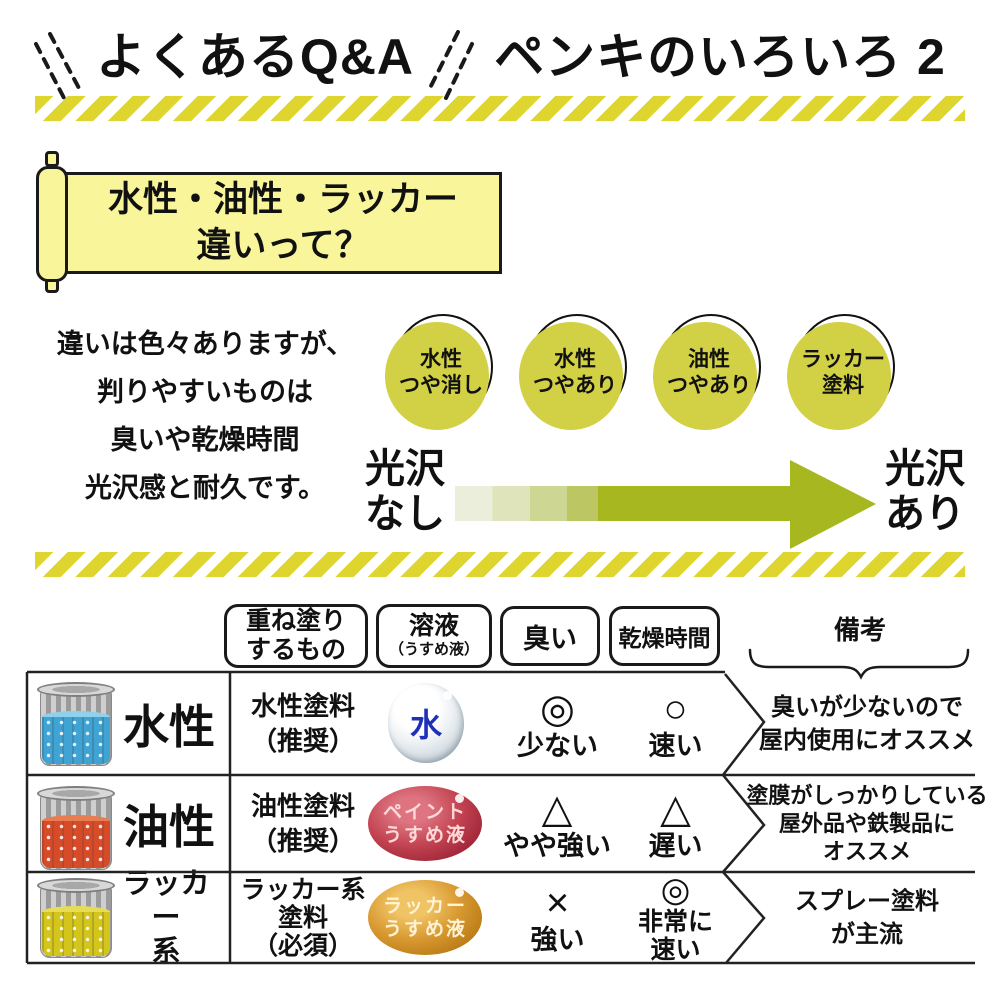 The height and width of the screenshot is (1000, 1000). What do you see at coordinates (720, 57) in the screenshot?
I see `page-title-topic: ペンキのいろいろ 2` at bounding box center [720, 57].